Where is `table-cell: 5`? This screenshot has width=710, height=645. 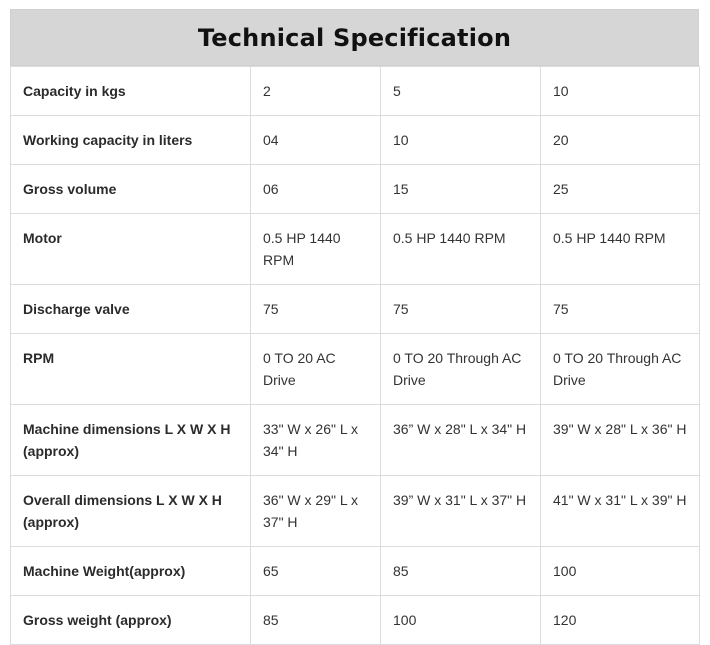
table-cell: 5 is located at coordinates (460, 91).